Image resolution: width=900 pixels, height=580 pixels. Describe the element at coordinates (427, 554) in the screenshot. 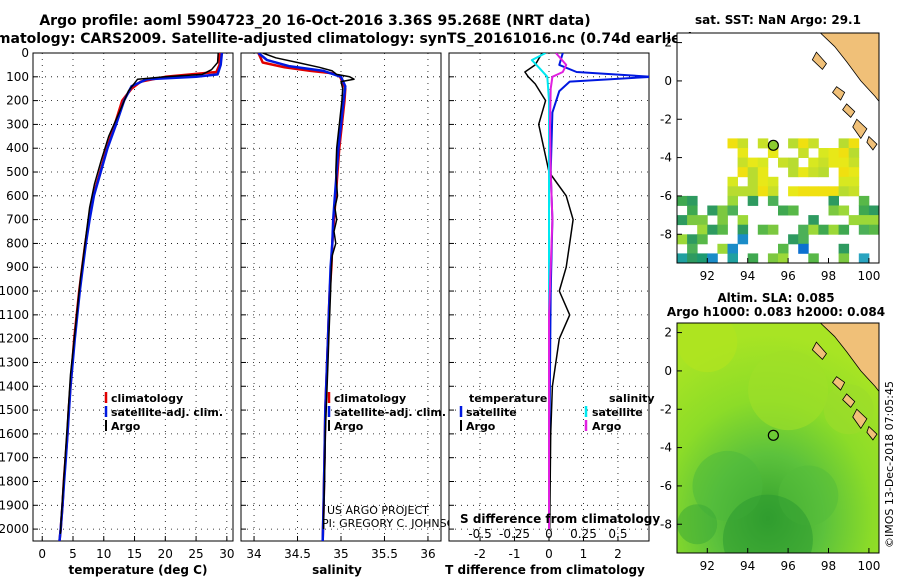

I see `x-tick-label: 36` at that location.